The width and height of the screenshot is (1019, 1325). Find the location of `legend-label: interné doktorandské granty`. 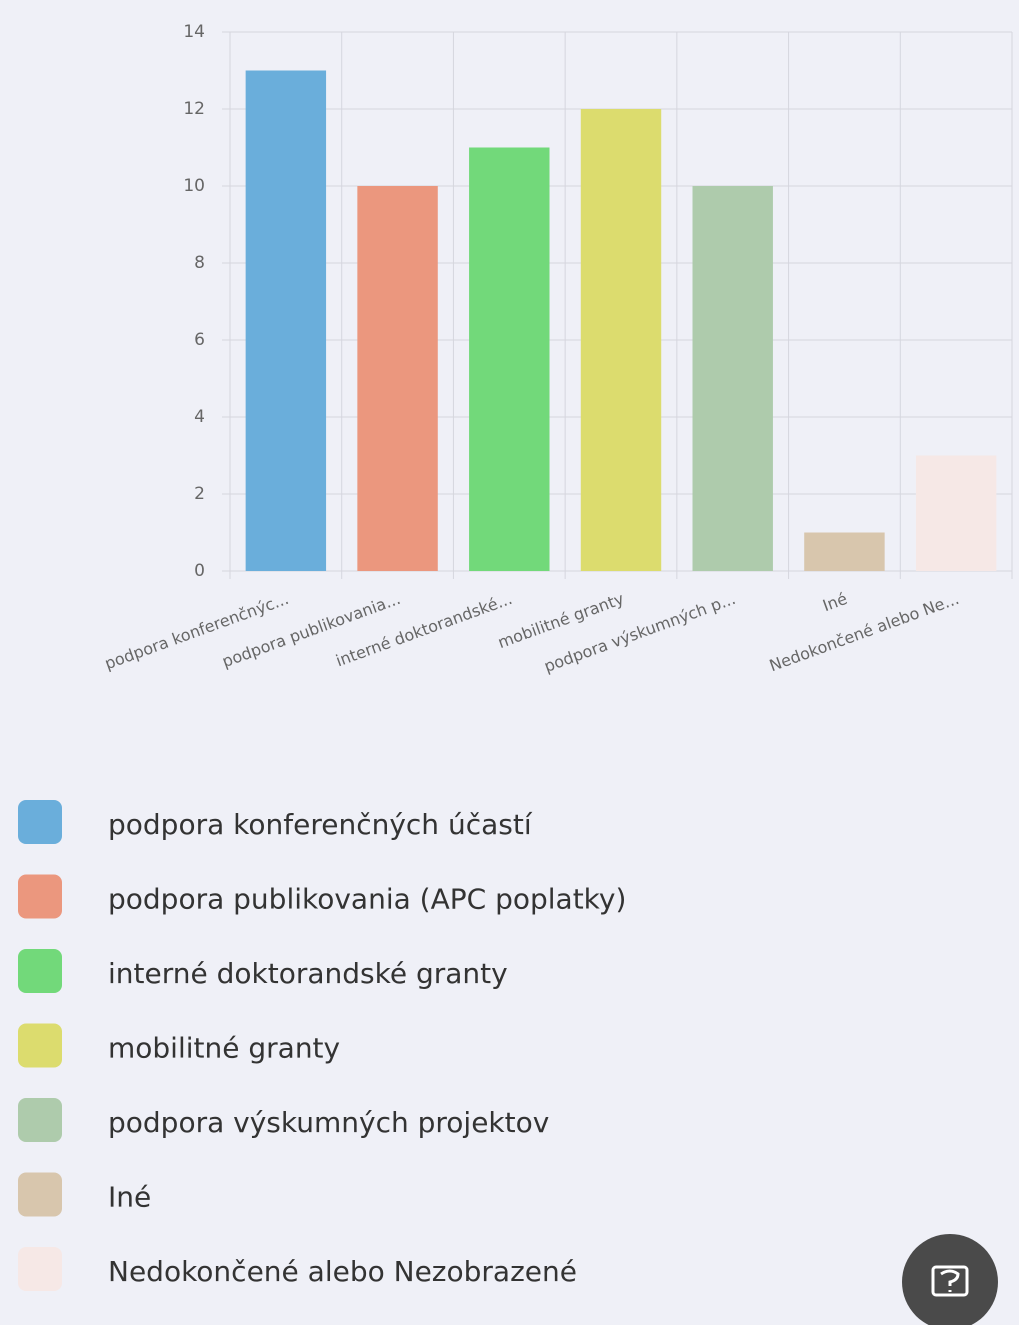

legend-label: interné doktorandské granty is located at coordinates (308, 973).